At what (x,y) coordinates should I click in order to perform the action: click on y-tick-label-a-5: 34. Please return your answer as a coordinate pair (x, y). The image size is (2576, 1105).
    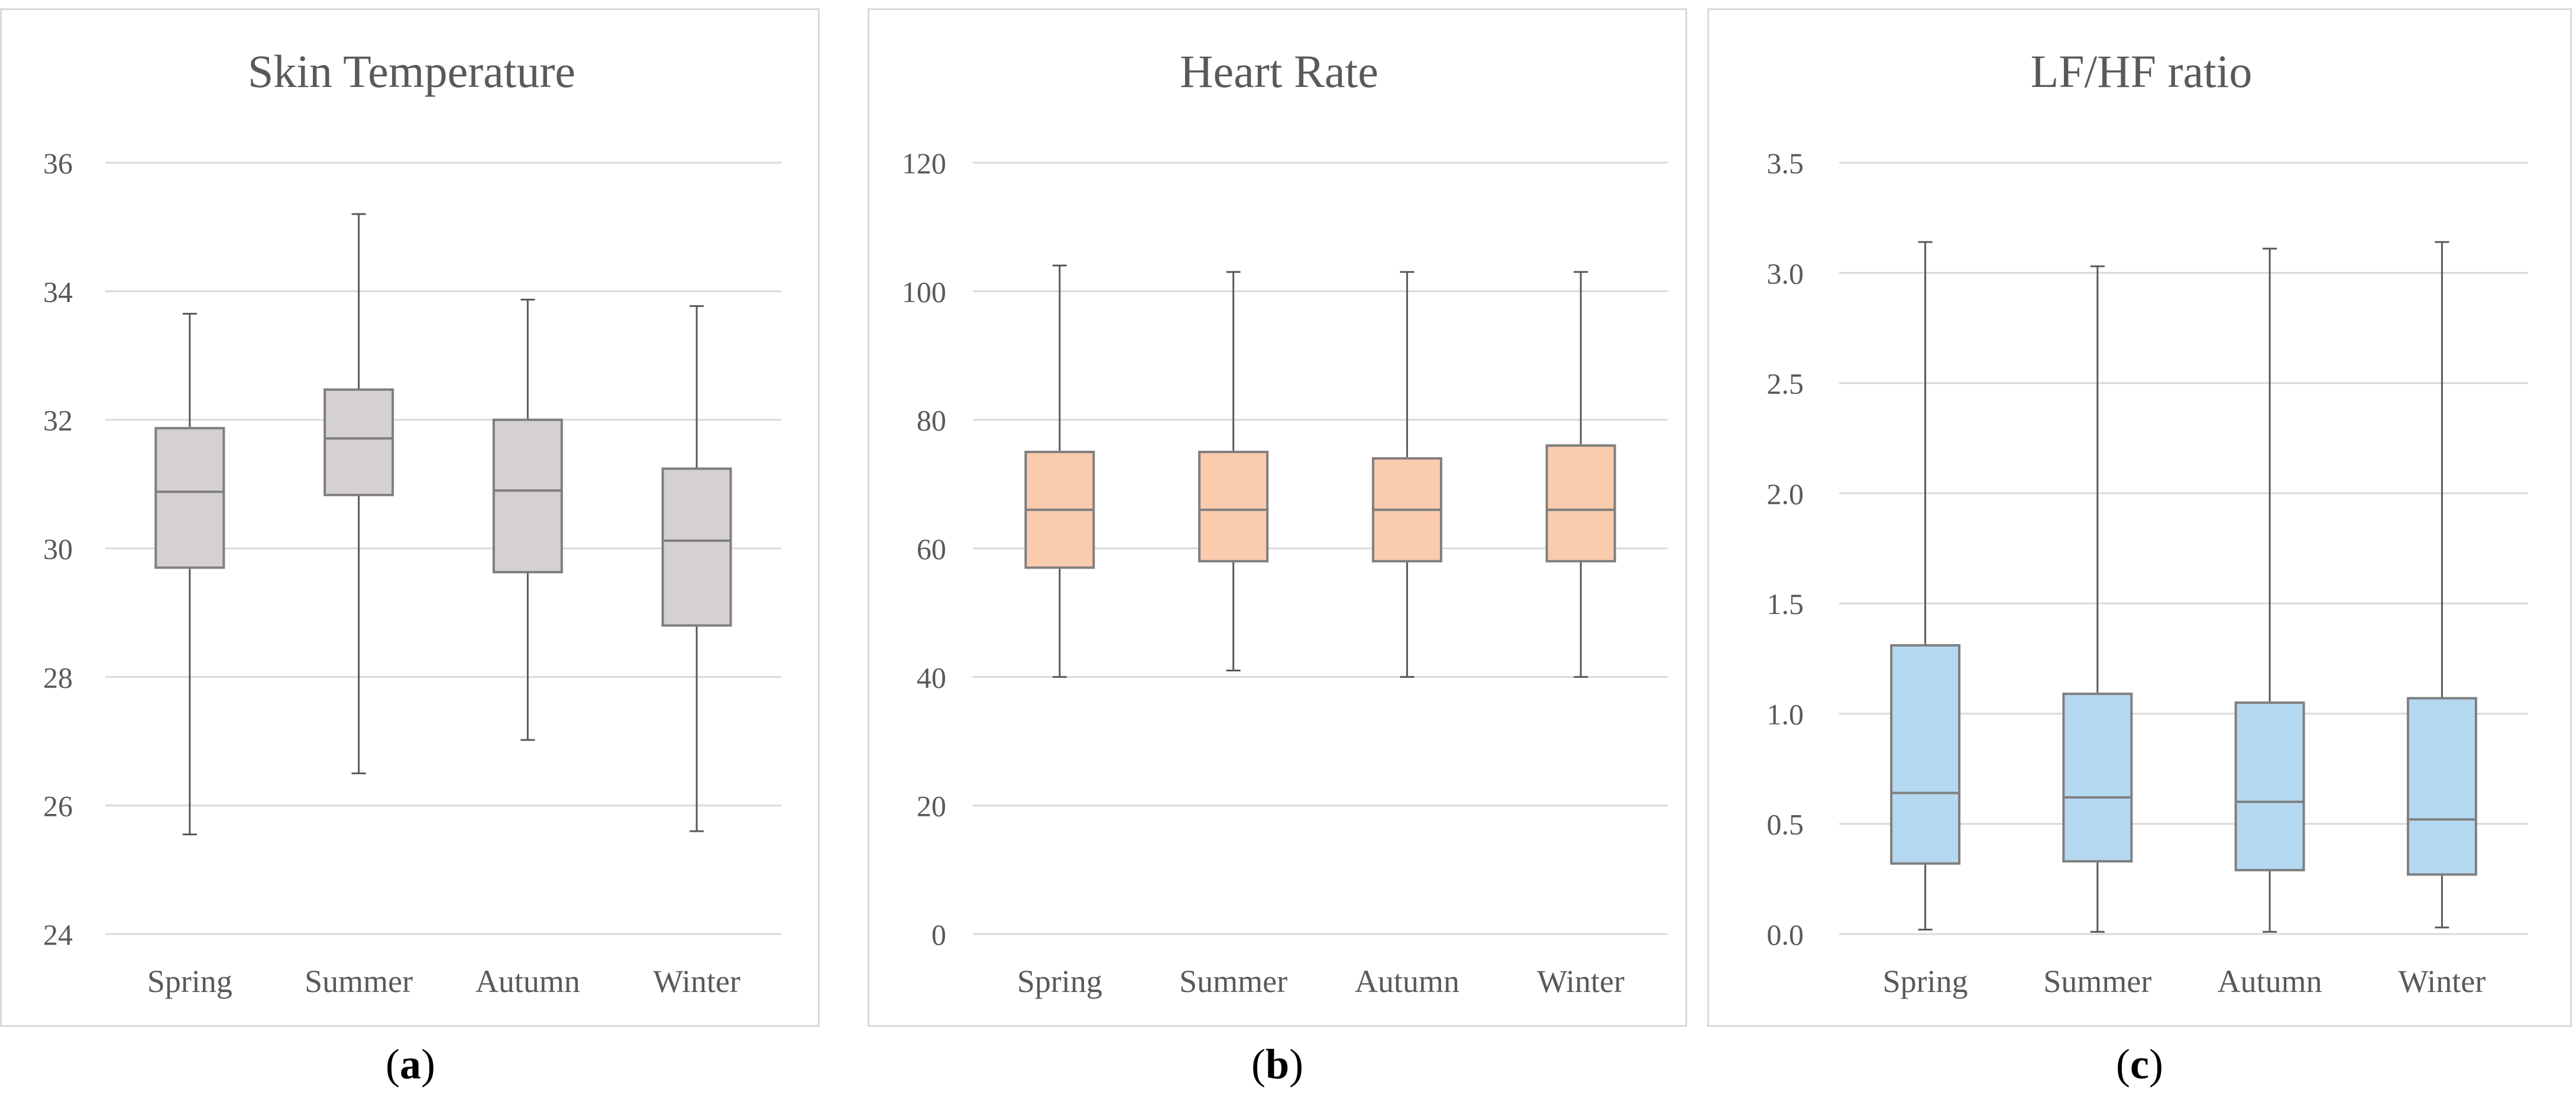
    Looking at the image, I should click on (58, 291).